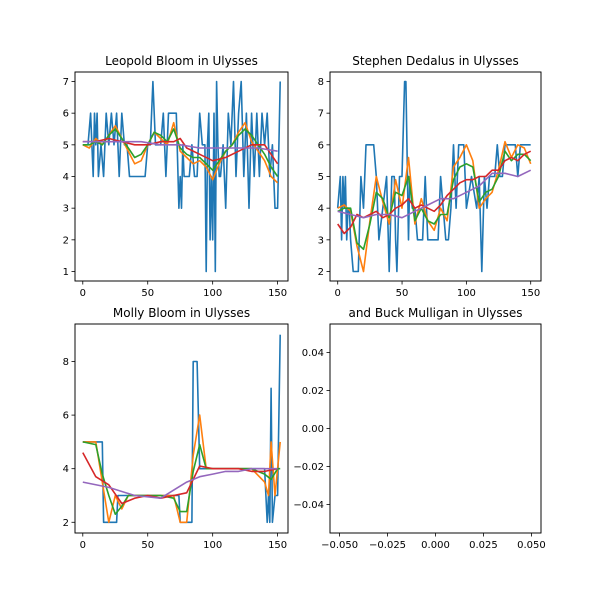  What do you see at coordinates (387, 545) in the screenshot?
I see `x-tick-label: −0.025` at bounding box center [387, 545].